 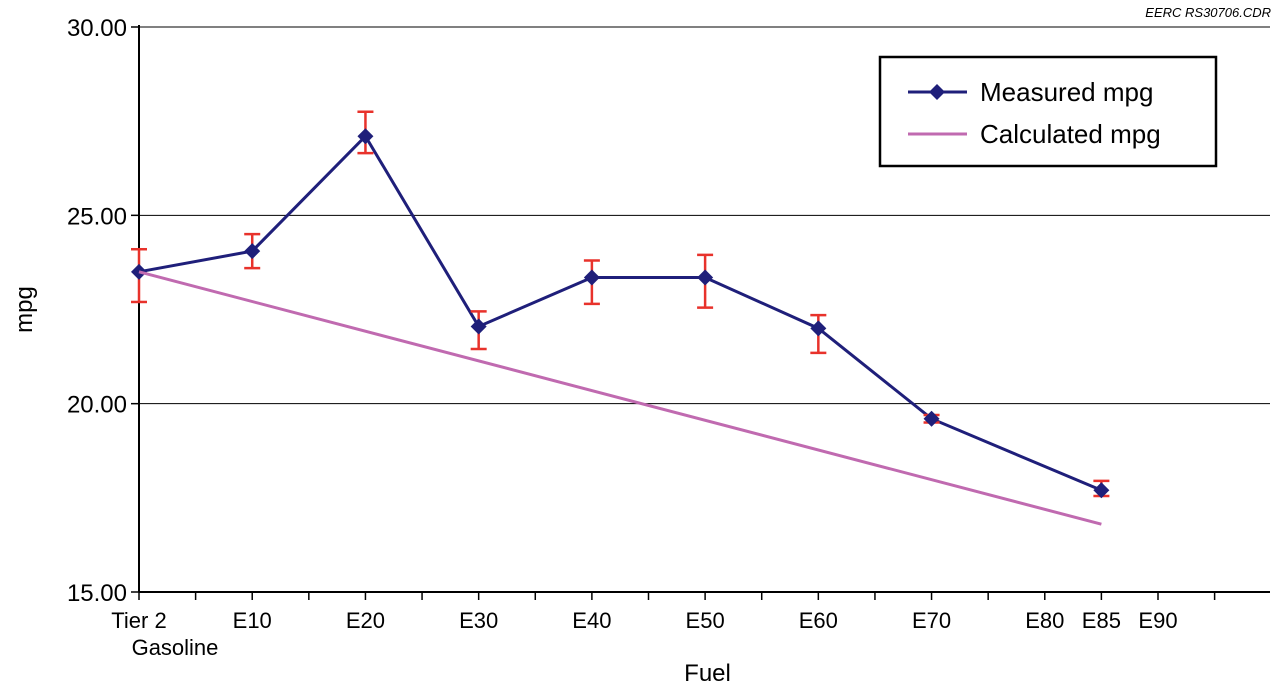 What do you see at coordinates (97, 28) in the screenshot?
I see `y-tick-label: 30.00` at bounding box center [97, 28].